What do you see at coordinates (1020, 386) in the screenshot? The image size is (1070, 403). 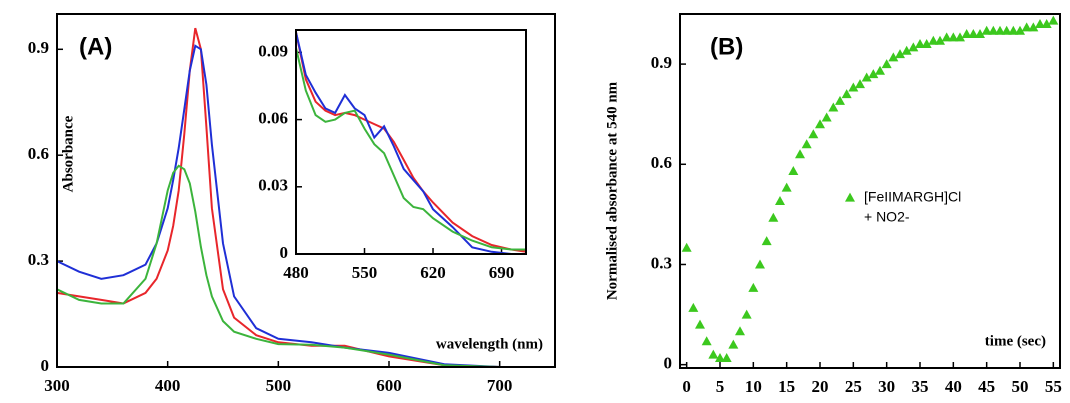 I see `x-tick-label: 50` at bounding box center [1020, 386].